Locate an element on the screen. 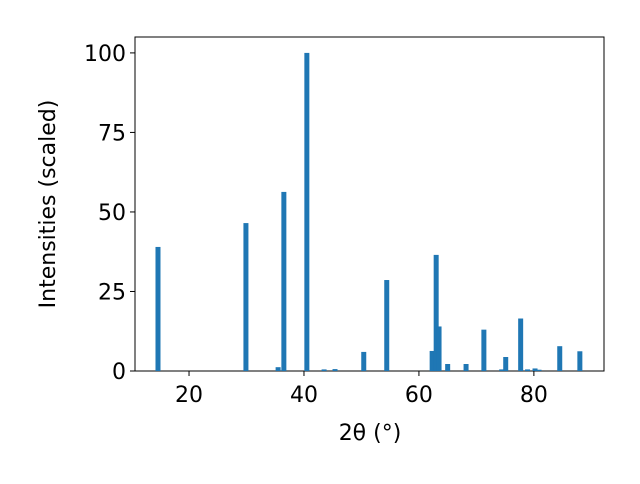  x-tick-label: 40 is located at coordinates (304, 395).